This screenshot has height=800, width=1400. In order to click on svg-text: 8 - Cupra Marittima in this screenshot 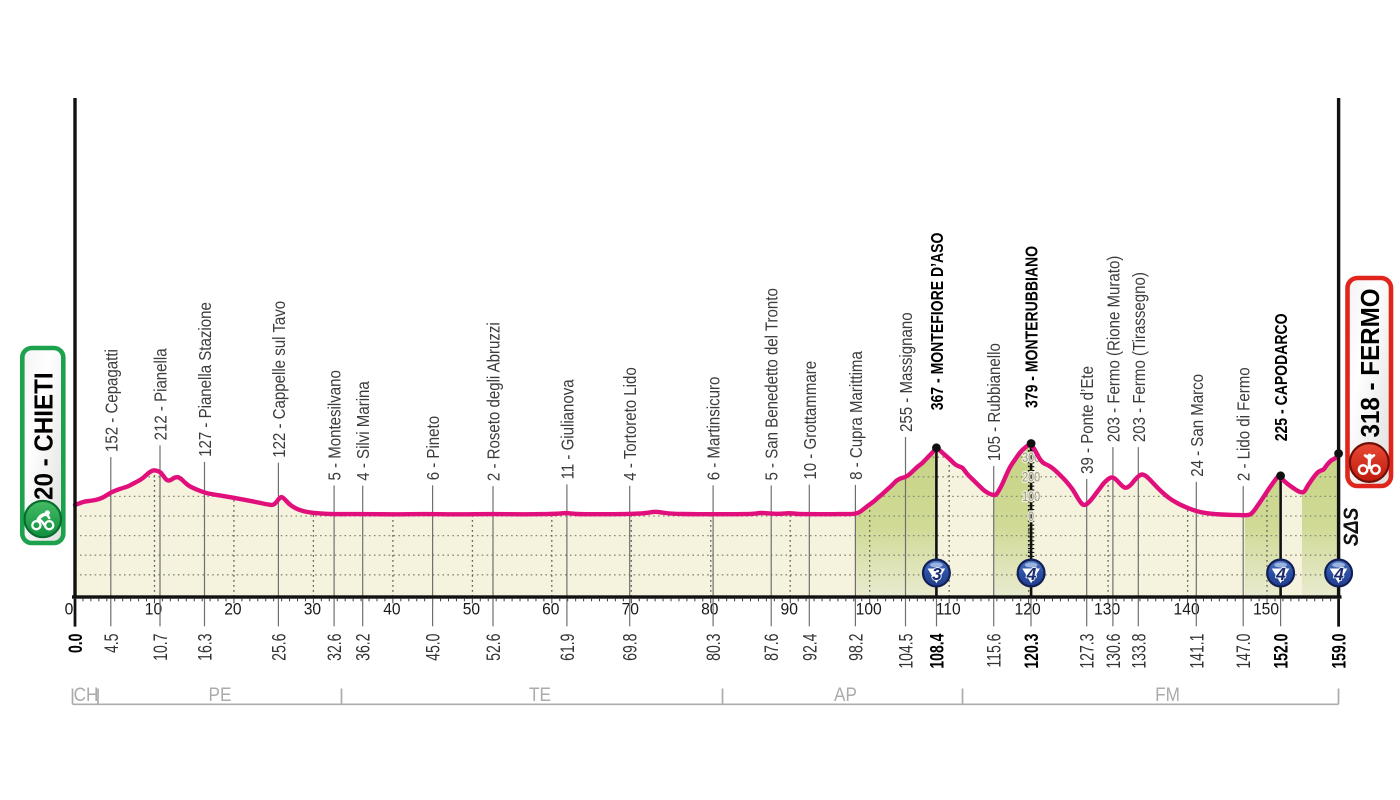, I will do `click(856, 415)`.